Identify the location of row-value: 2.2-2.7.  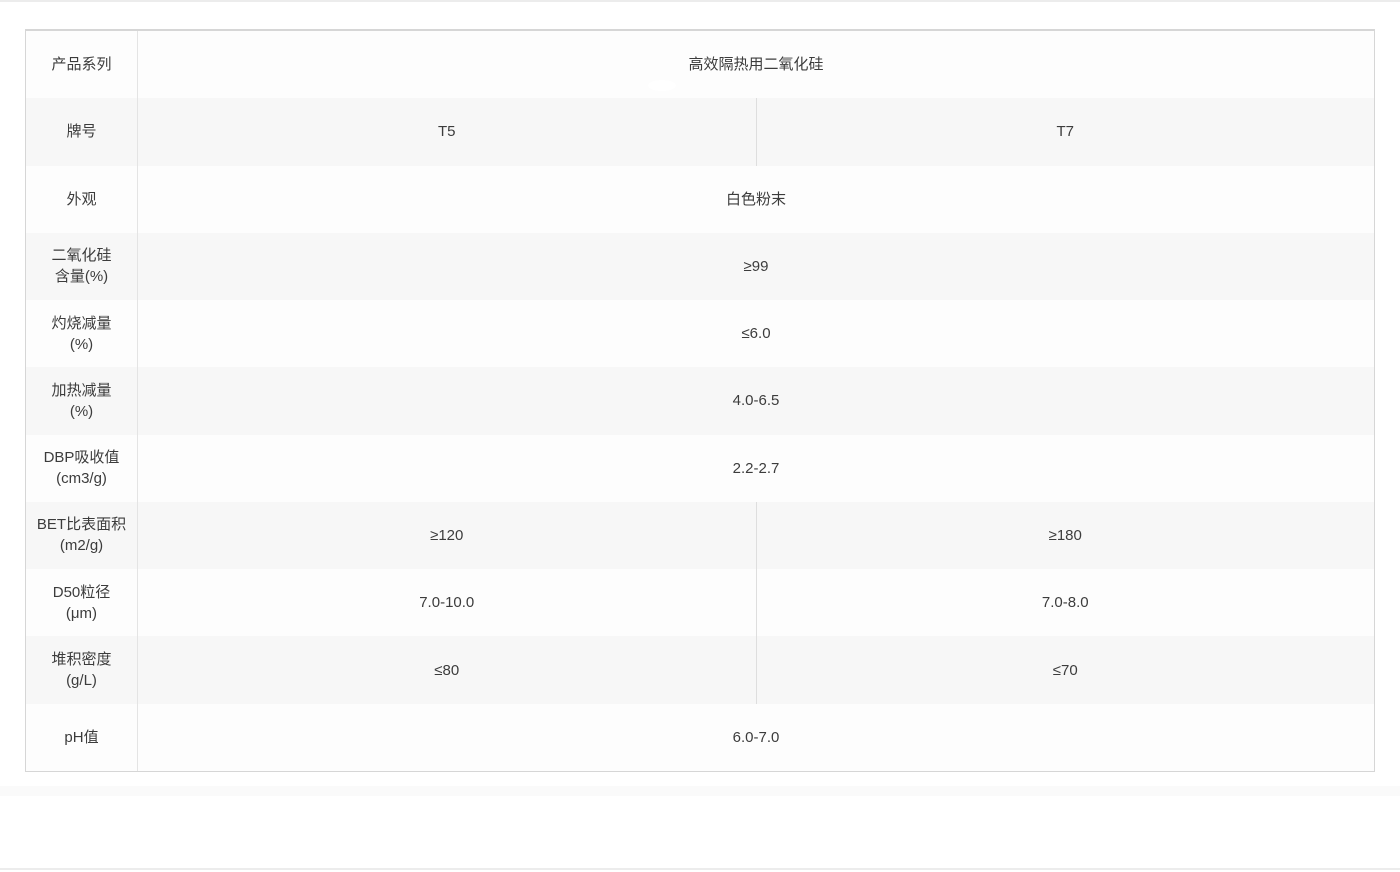
(756, 468).